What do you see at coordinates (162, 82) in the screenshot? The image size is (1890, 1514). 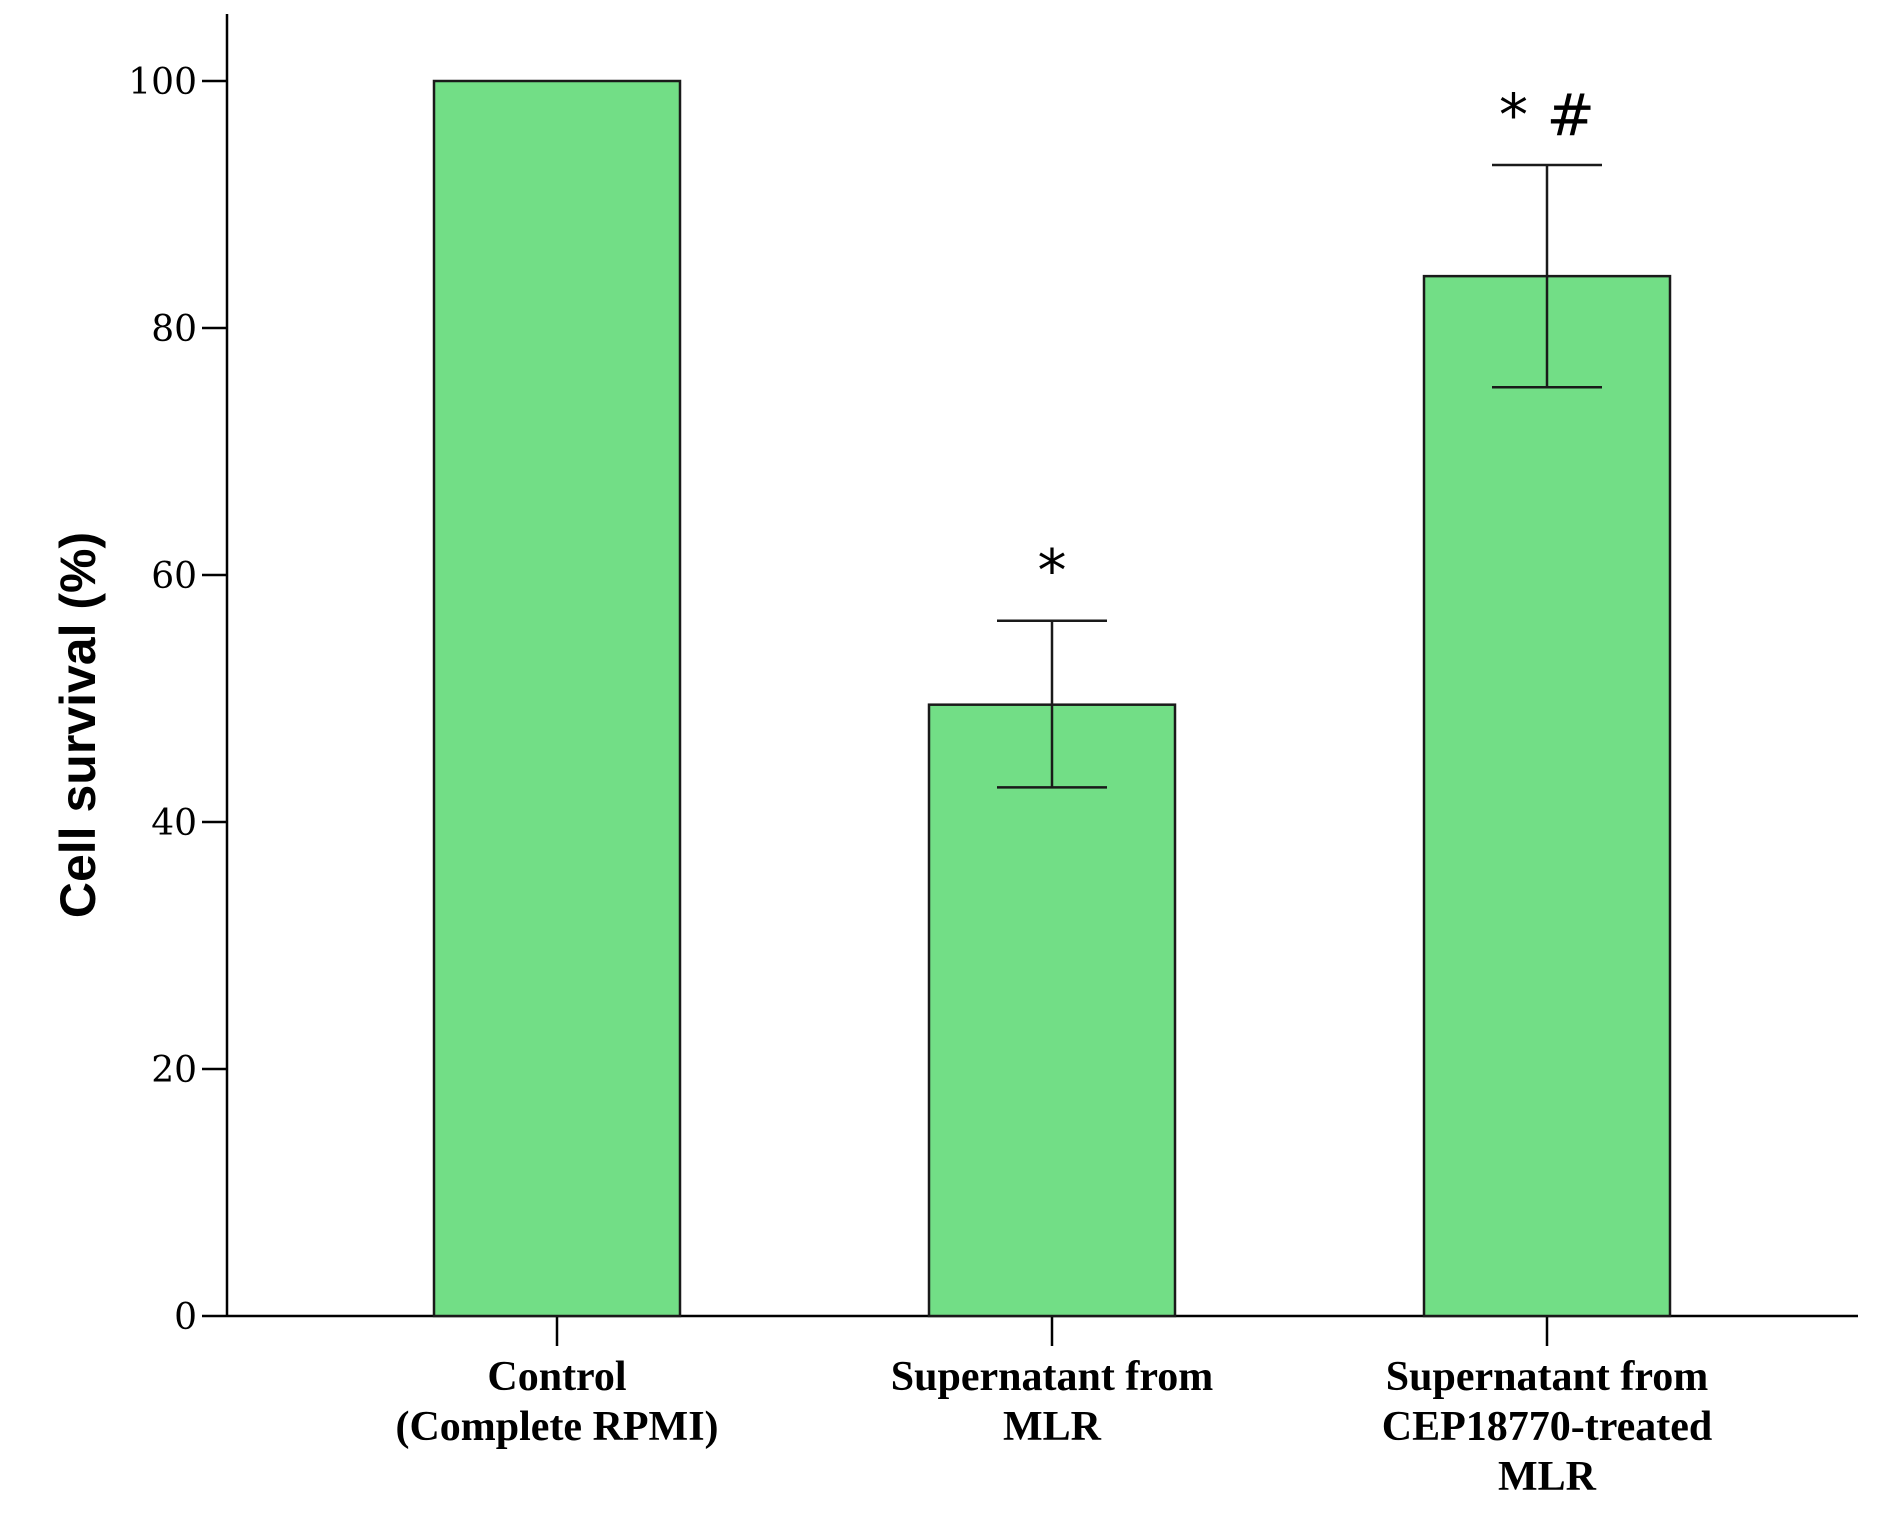 I see `y-tick-label: 100` at bounding box center [162, 82].